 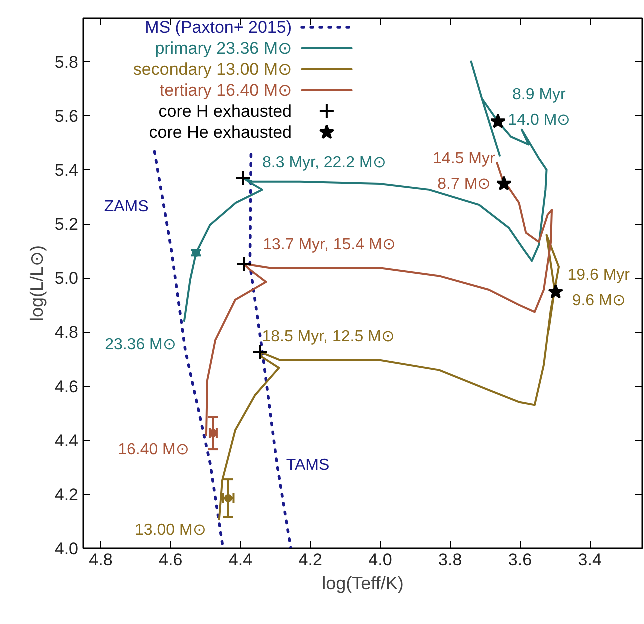 What do you see at coordinates (66, 278) in the screenshot?
I see `y-tick-label: 5.0` at bounding box center [66, 278].